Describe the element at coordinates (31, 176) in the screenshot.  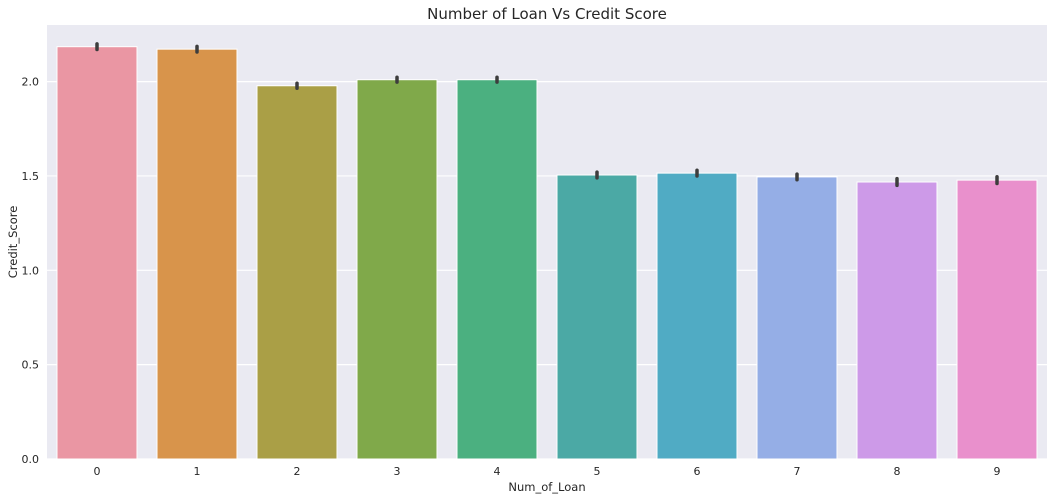
I see `y-tick-label: 1.5` at that location.